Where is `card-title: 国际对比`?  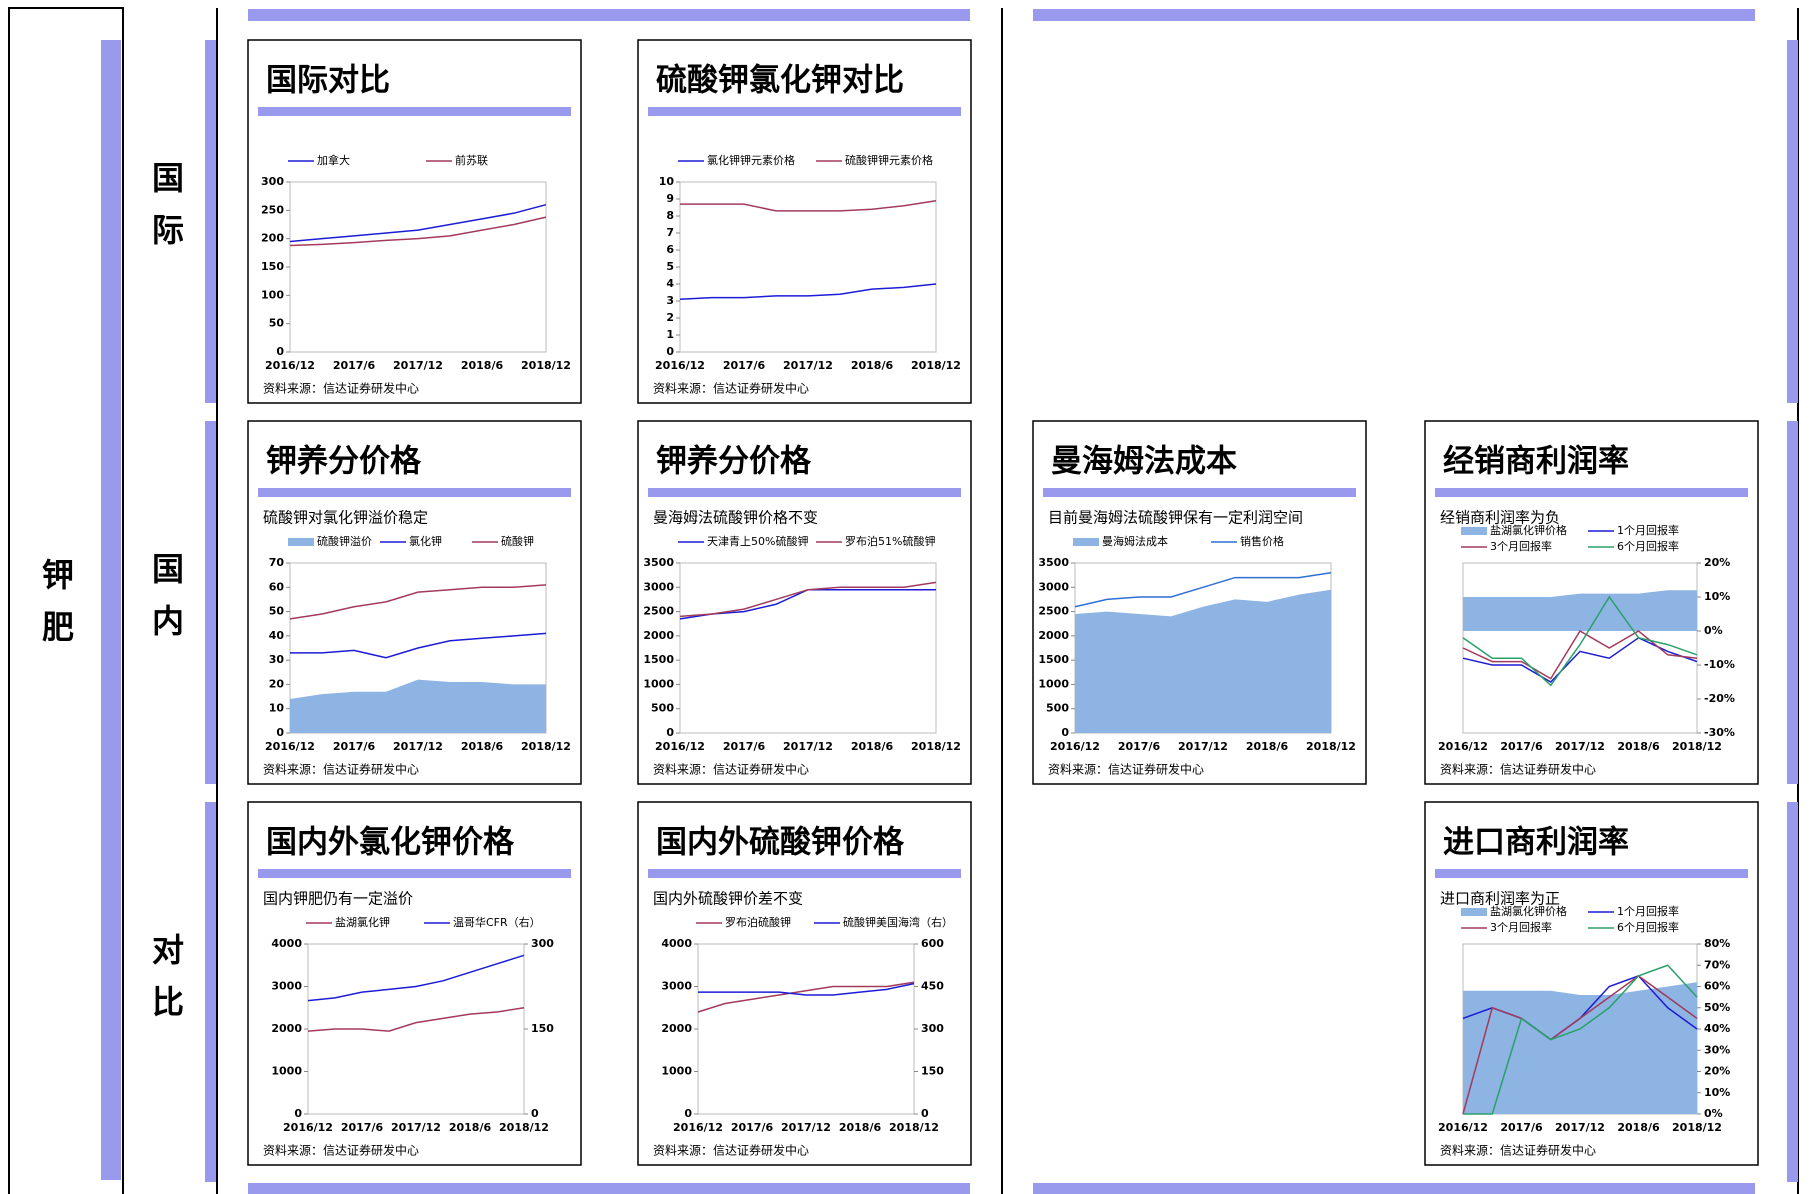
card-title: 国际对比 is located at coordinates (328, 81).